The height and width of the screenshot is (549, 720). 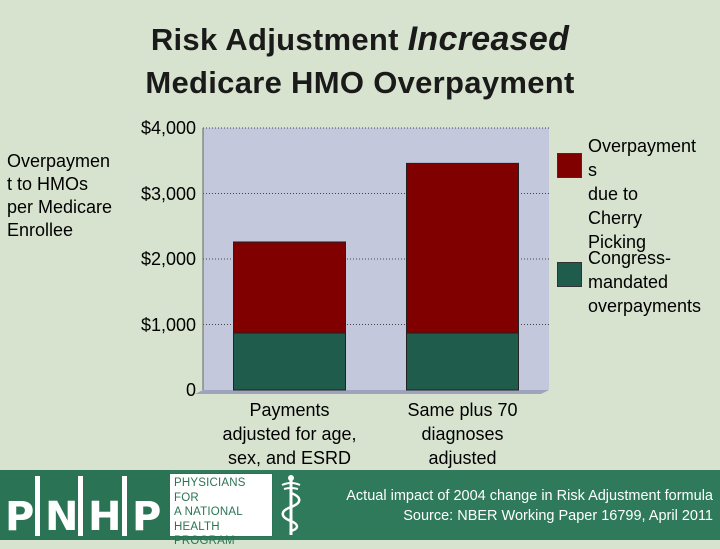 I want to click on legend-item-cherry-picking: Overpayment s due to Cherry Picking, so click(x=642, y=194).